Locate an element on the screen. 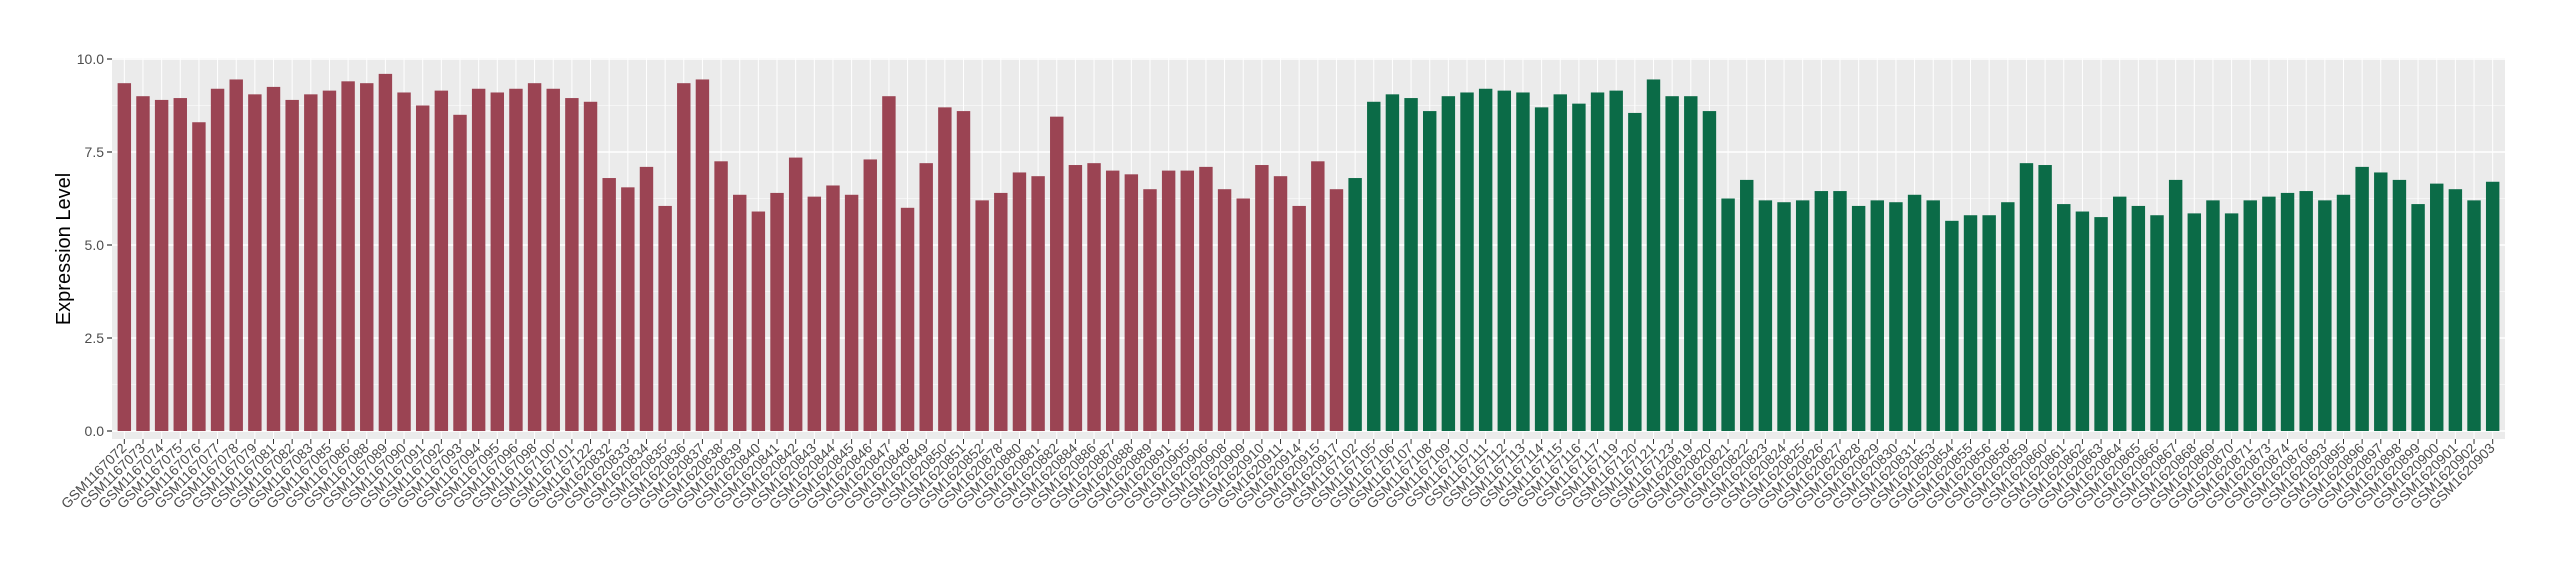 This screenshot has height=580, width=2560. y-tick-label: 2.5 is located at coordinates (95, 338).